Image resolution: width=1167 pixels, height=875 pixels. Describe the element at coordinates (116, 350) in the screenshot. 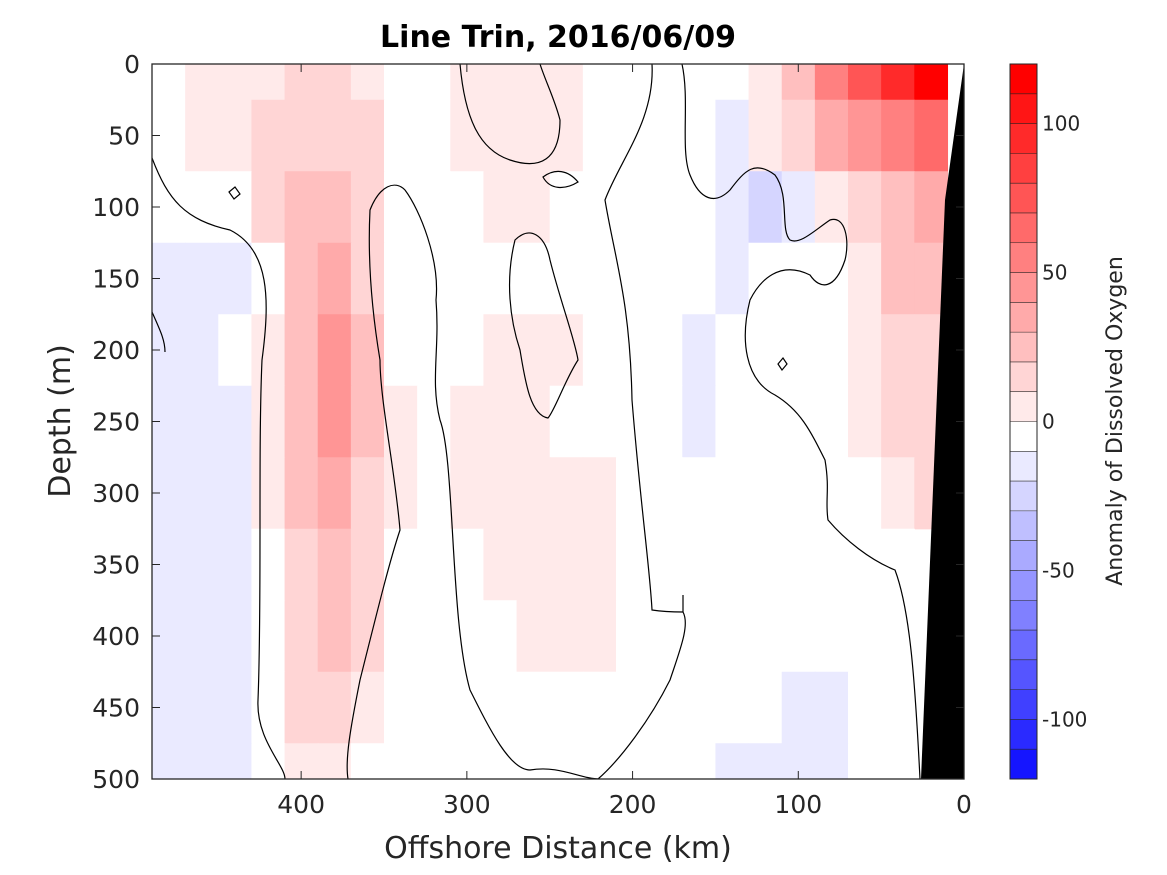

I see `y-tick-label: 200` at that location.